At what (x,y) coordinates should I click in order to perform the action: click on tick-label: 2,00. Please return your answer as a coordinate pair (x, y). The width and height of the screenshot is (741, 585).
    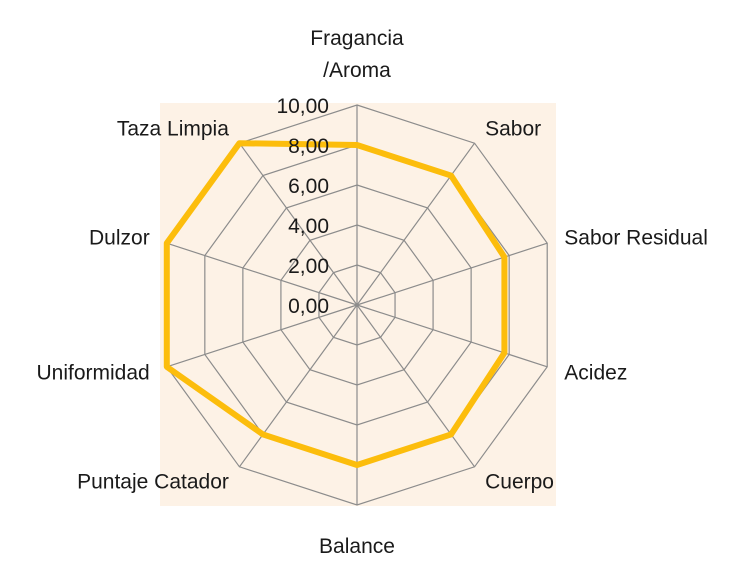
    Looking at the image, I should click on (308, 266).